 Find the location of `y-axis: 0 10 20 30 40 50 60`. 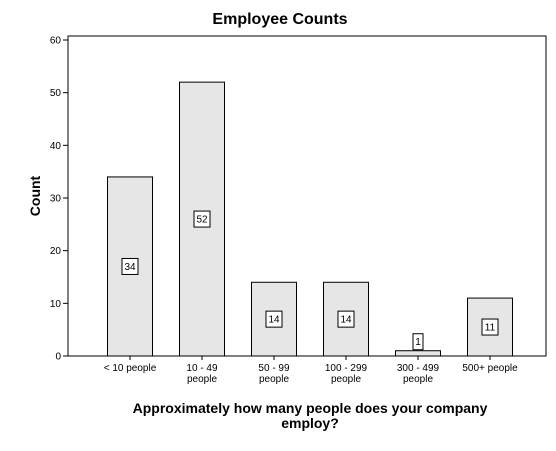

y-axis: 0 10 20 30 40 50 60 is located at coordinates (59, 199).